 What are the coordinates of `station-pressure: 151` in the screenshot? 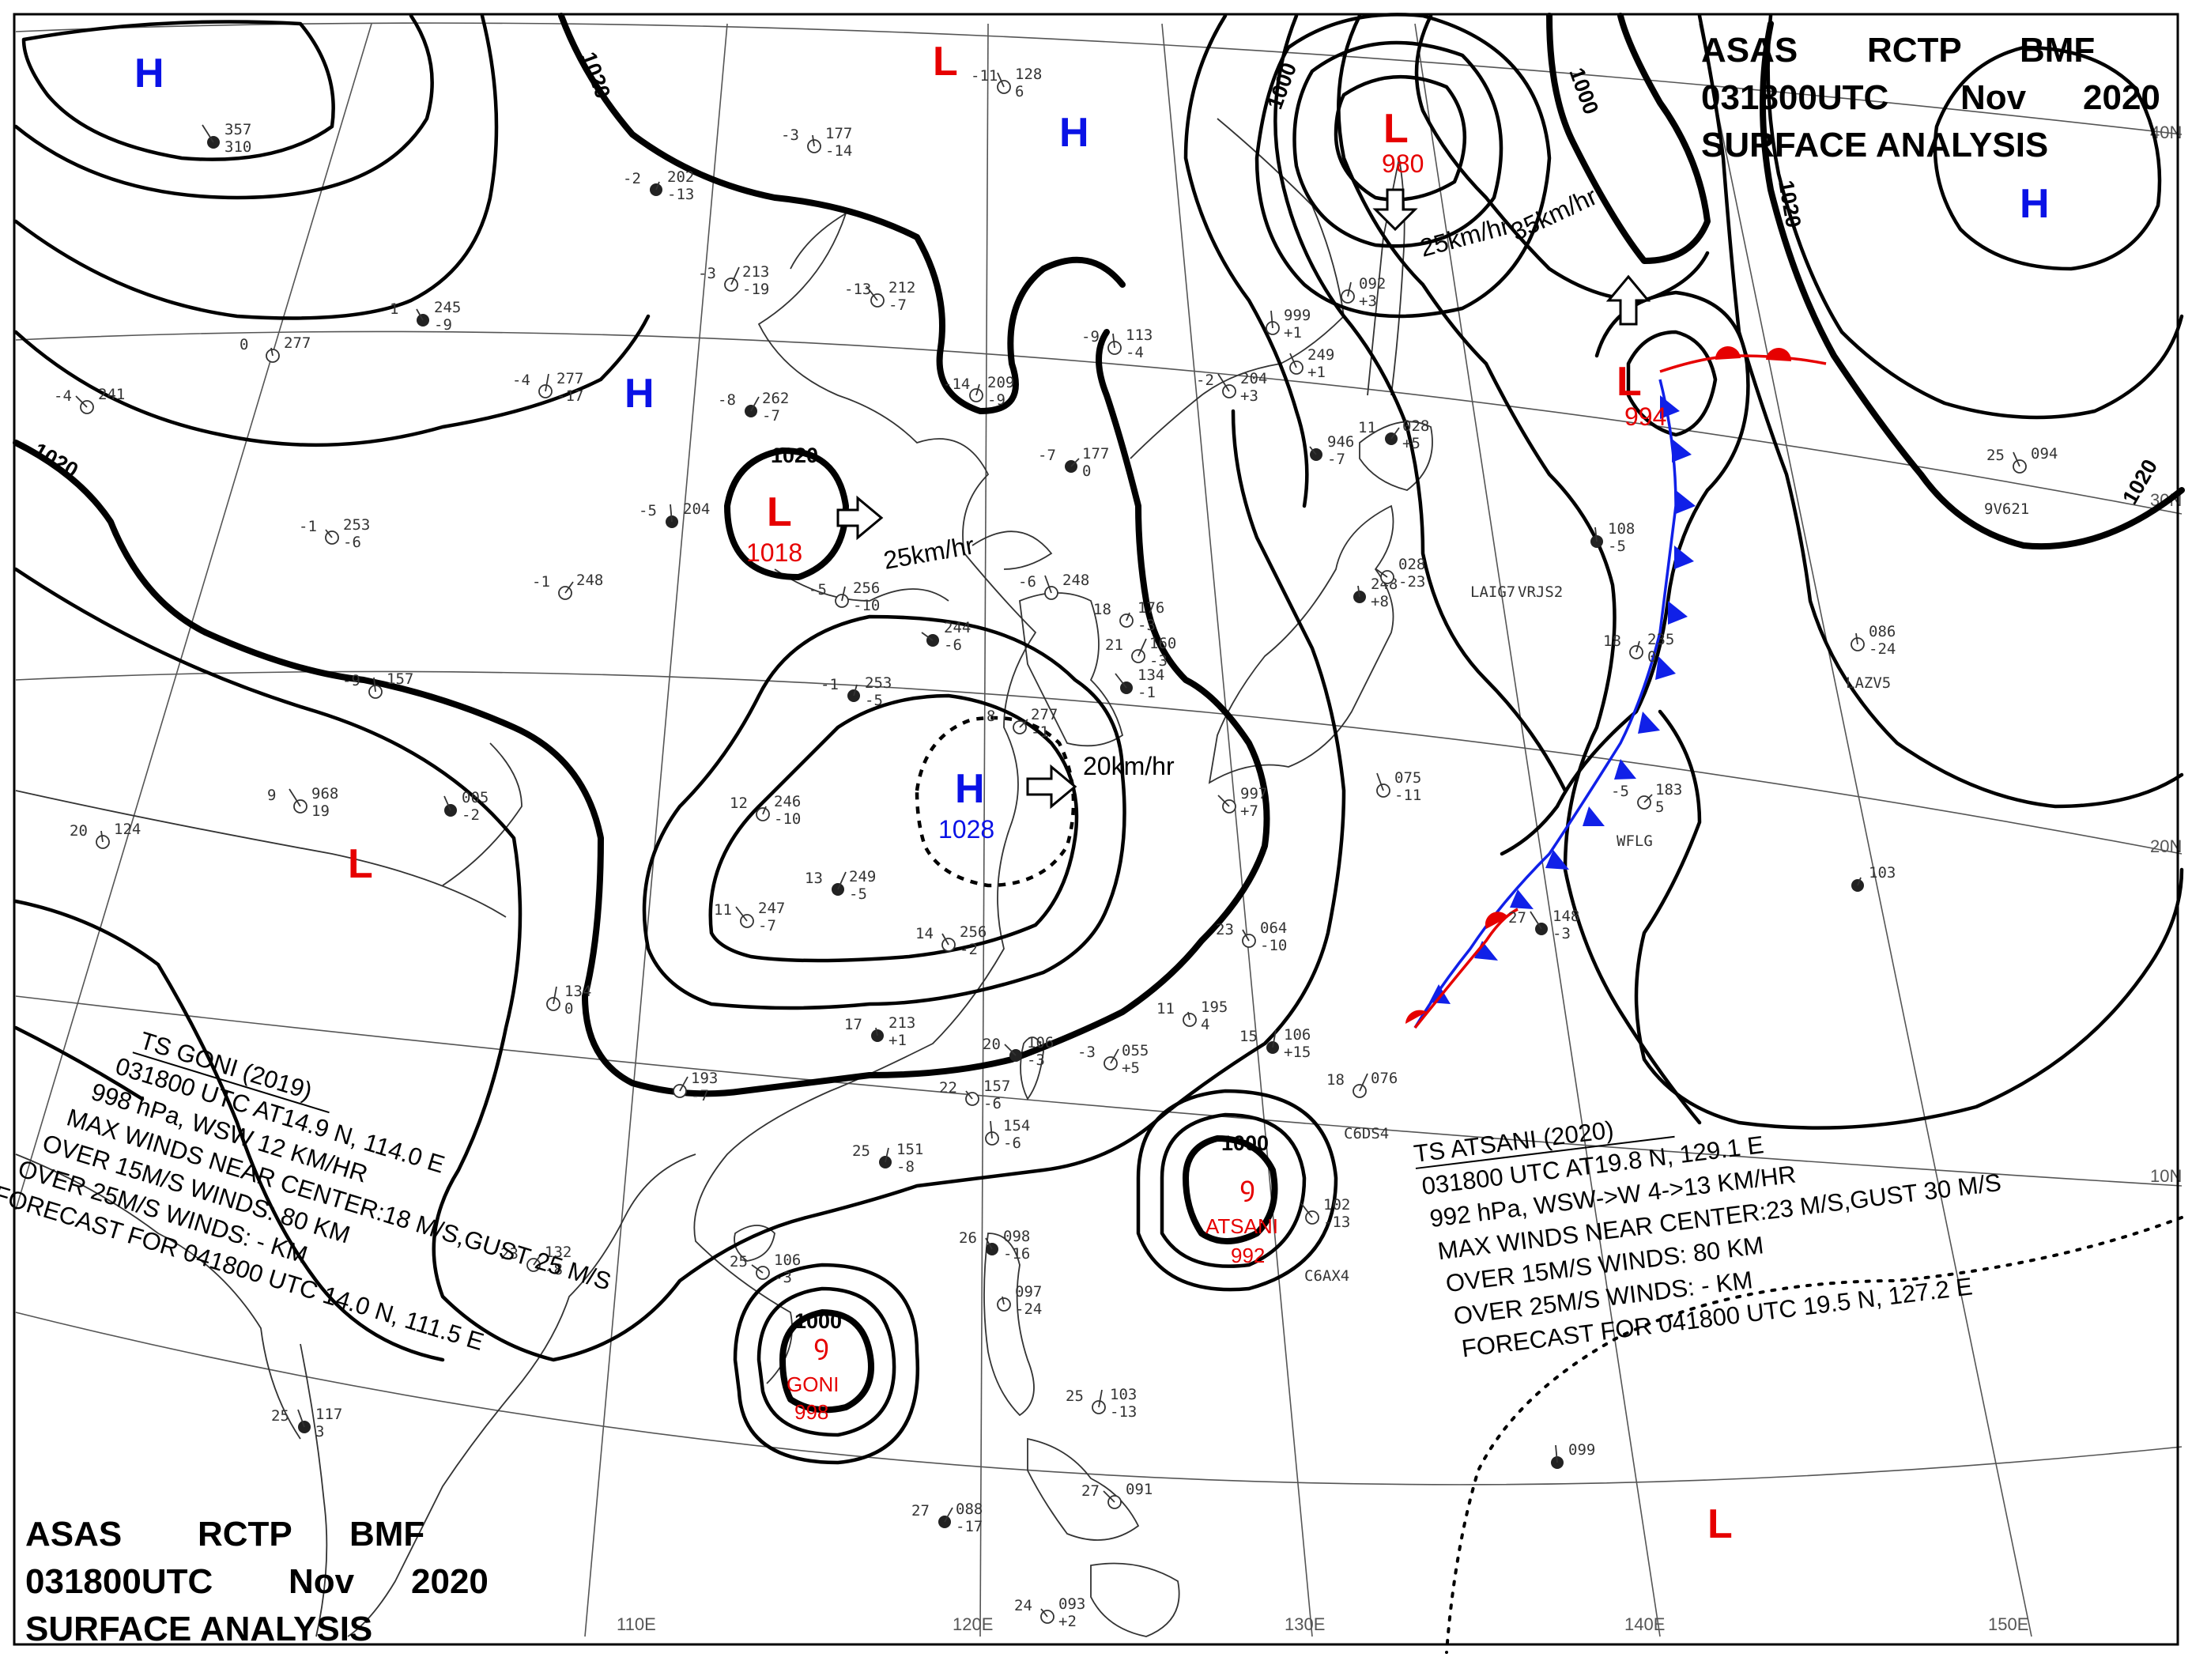 It's located at (909, 1149).